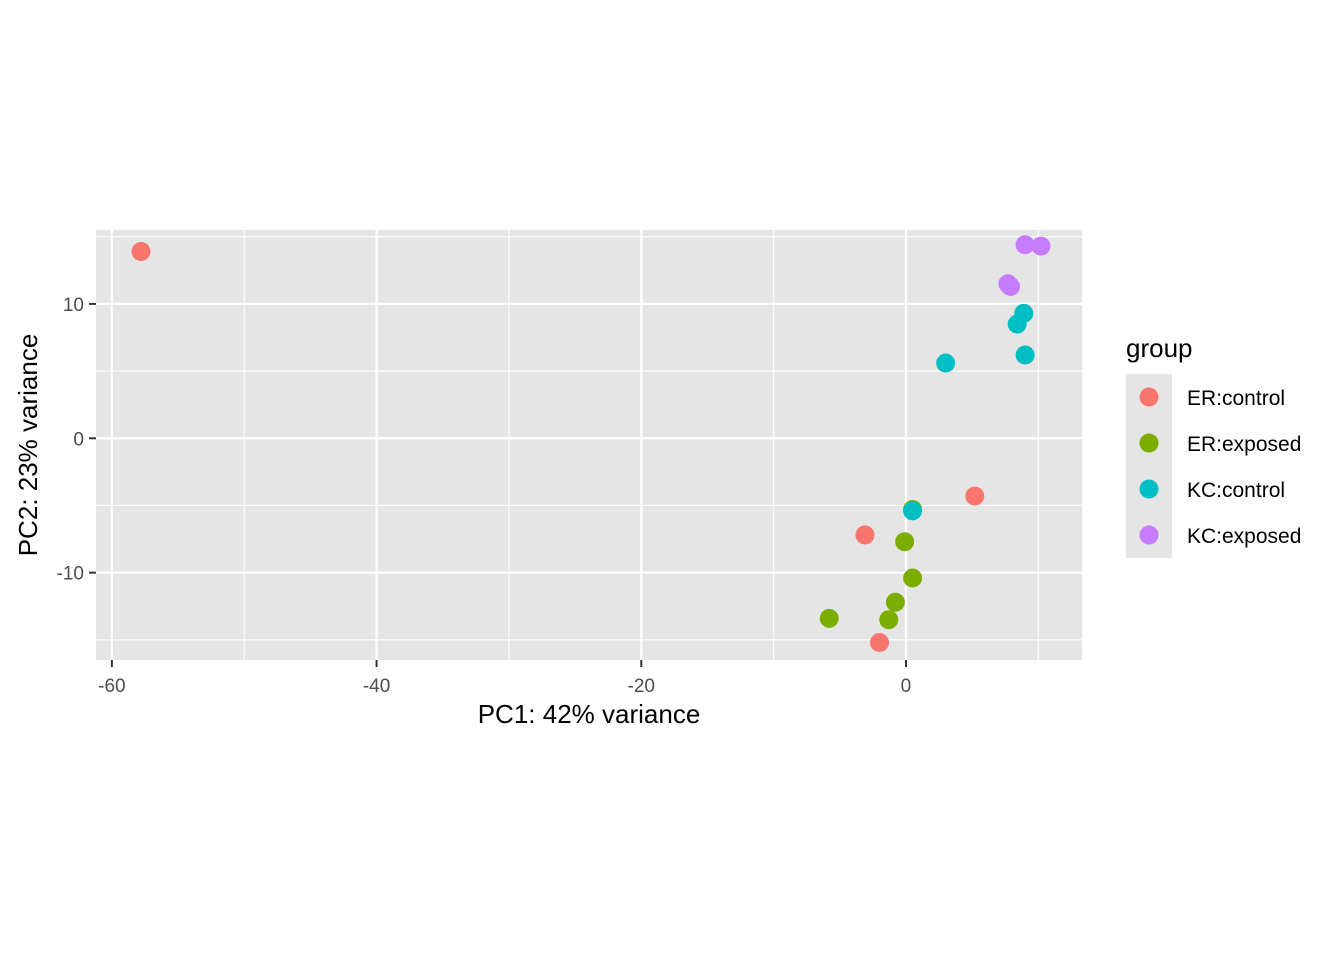 This screenshot has width=1344, height=960. I want to click on y-tick-label: 0, so click(78, 439).